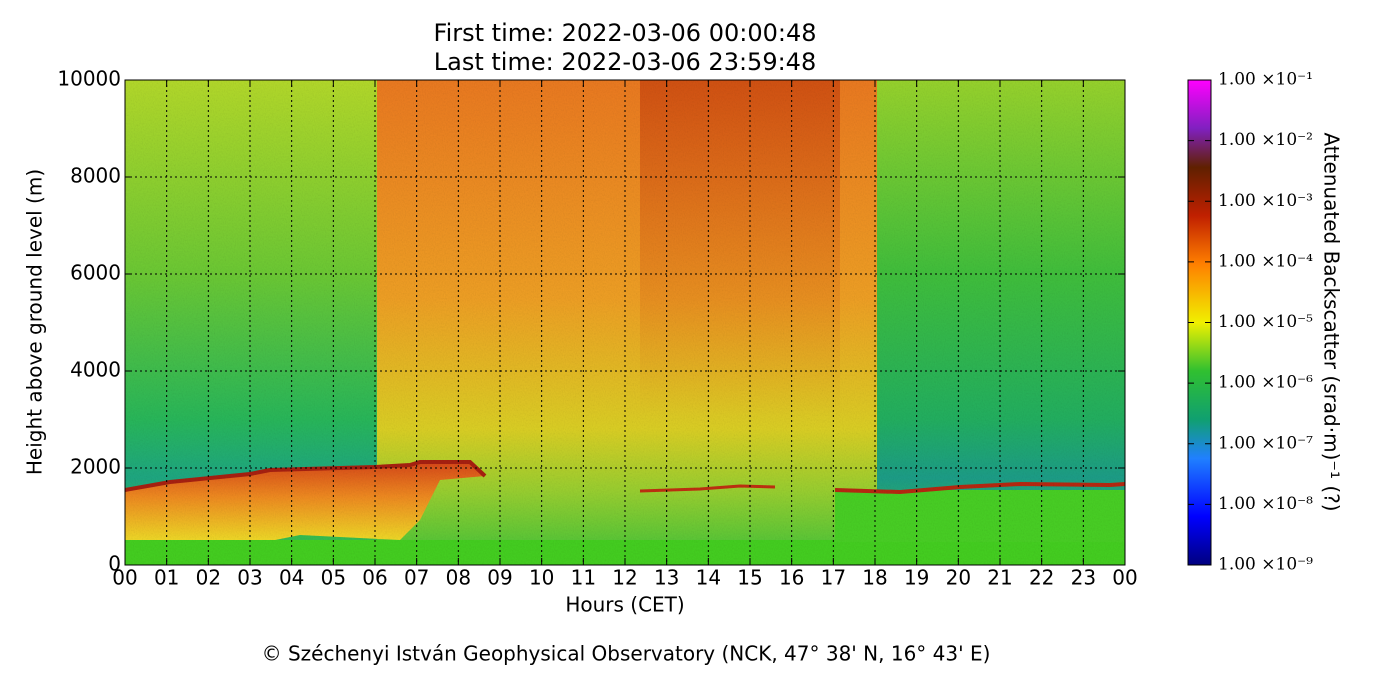  I want to click on colorbar-tick-label: 1.00 ×10⁻¹, so click(1265, 80).